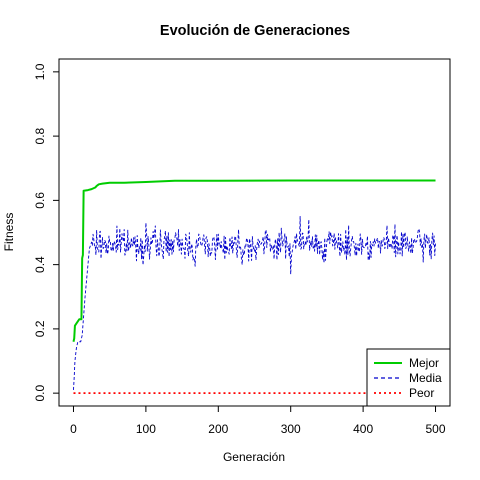 The width and height of the screenshot is (480, 480). What do you see at coordinates (291, 429) in the screenshot?
I see `x-tick-label: 300` at bounding box center [291, 429].